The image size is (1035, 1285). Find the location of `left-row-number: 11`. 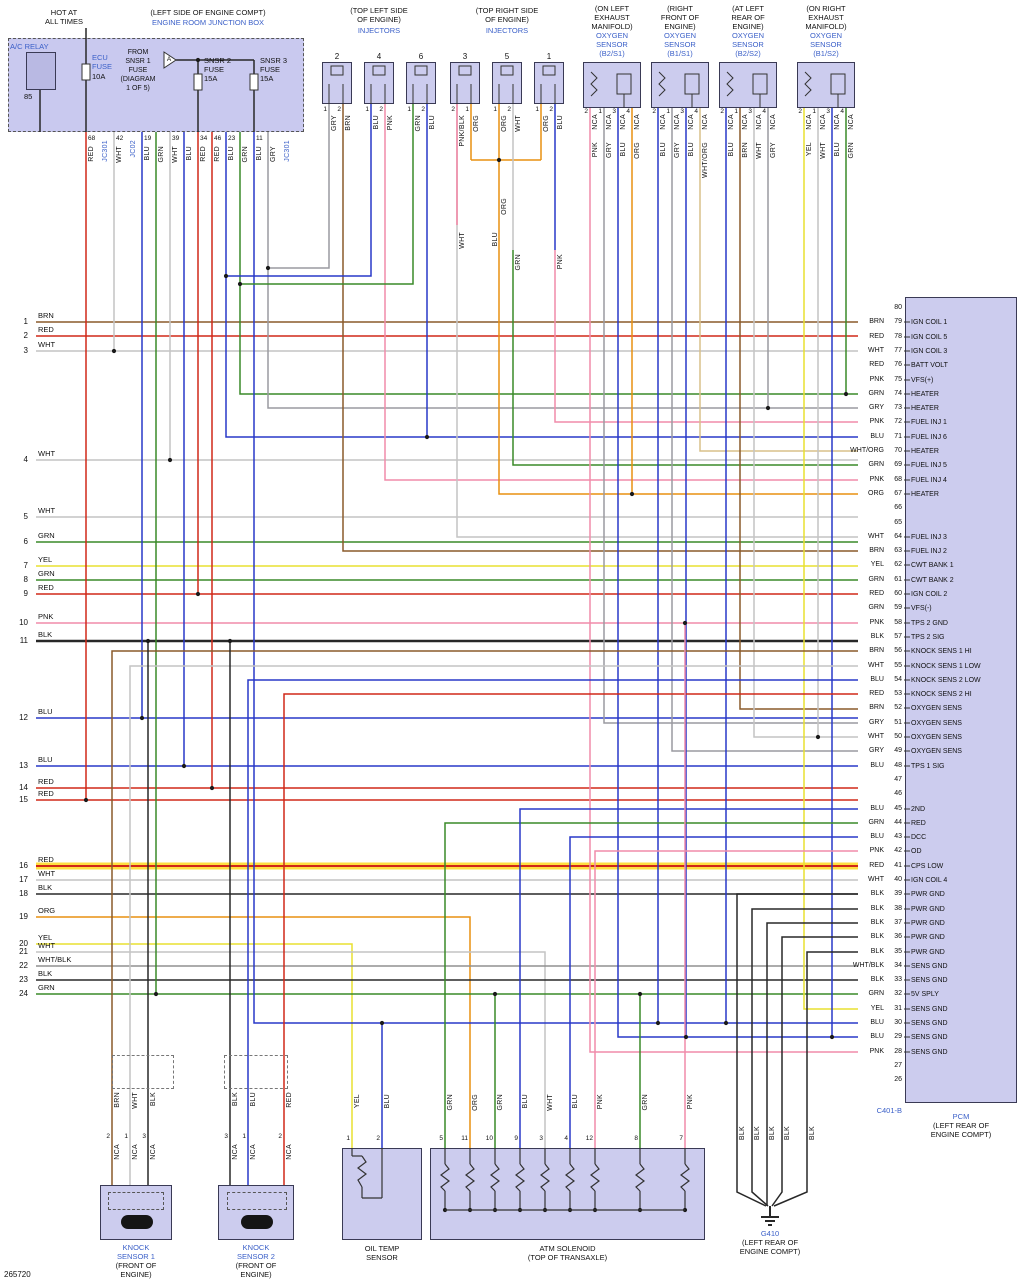

left-row-number: 11 is located at coordinates (23, 640).